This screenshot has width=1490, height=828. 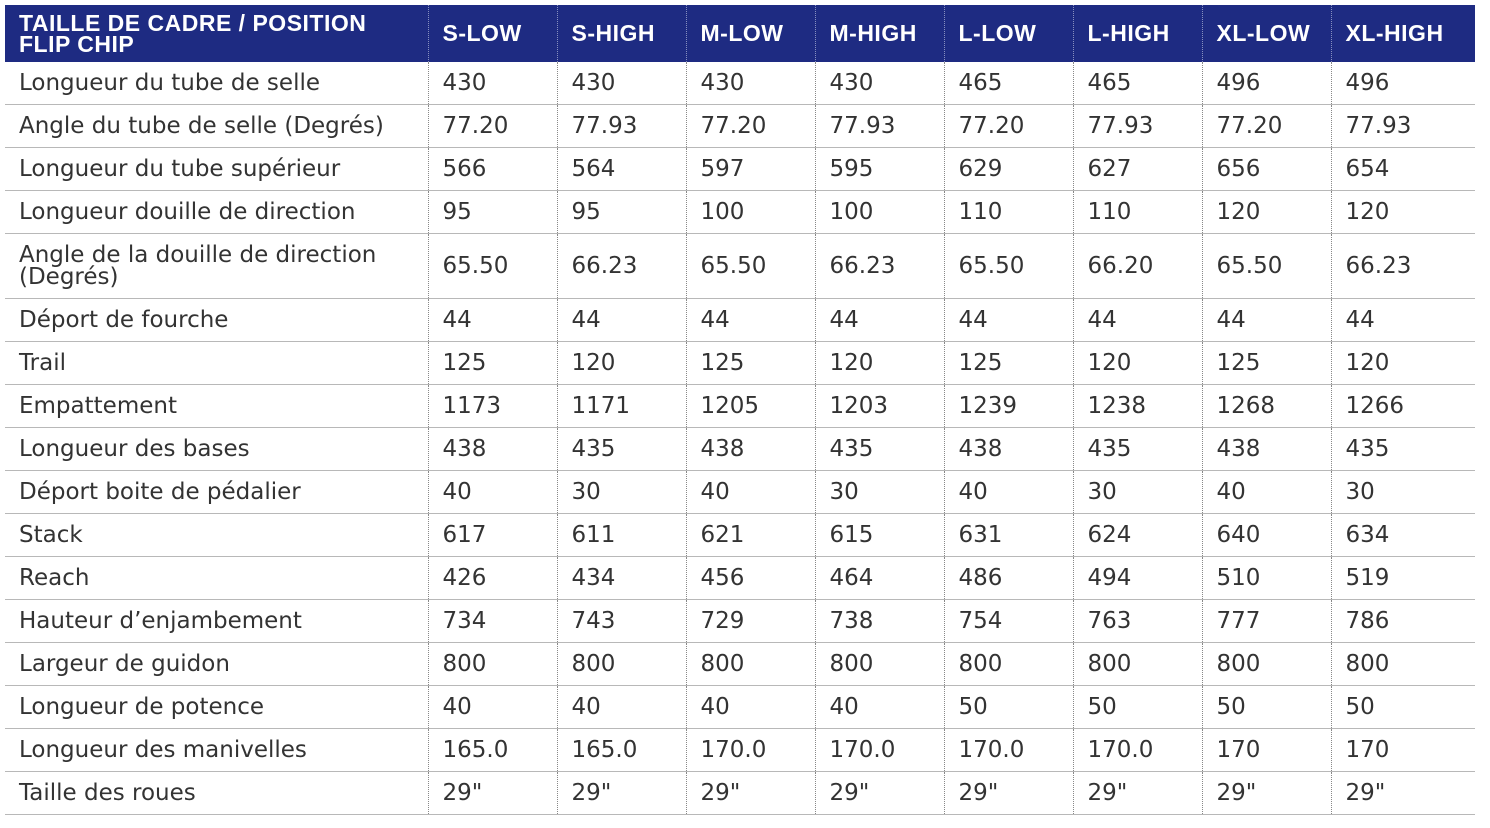 I want to click on cell: 1203, so click(x=879, y=406).